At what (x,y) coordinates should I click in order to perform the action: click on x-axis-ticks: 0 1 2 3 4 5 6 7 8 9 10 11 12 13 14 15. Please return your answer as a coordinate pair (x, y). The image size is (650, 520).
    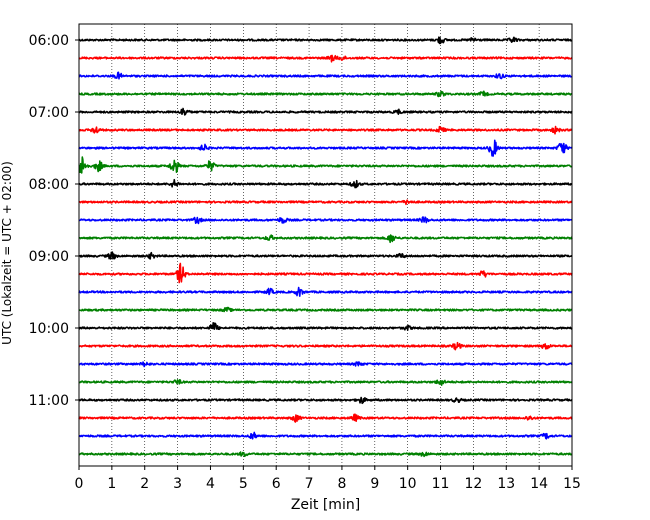
    Looking at the image, I should click on (328, 479).